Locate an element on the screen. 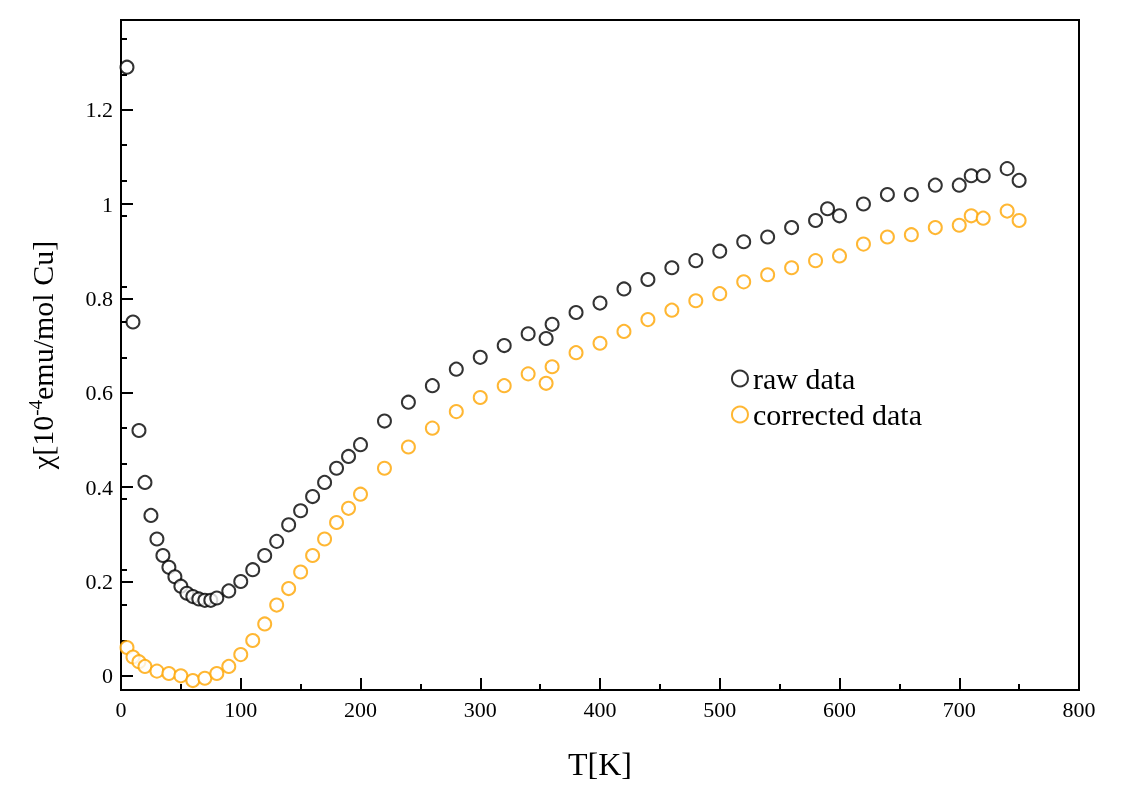 This screenshot has height=793, width=1135. y-tick-label: 0.4 is located at coordinates (99, 487).